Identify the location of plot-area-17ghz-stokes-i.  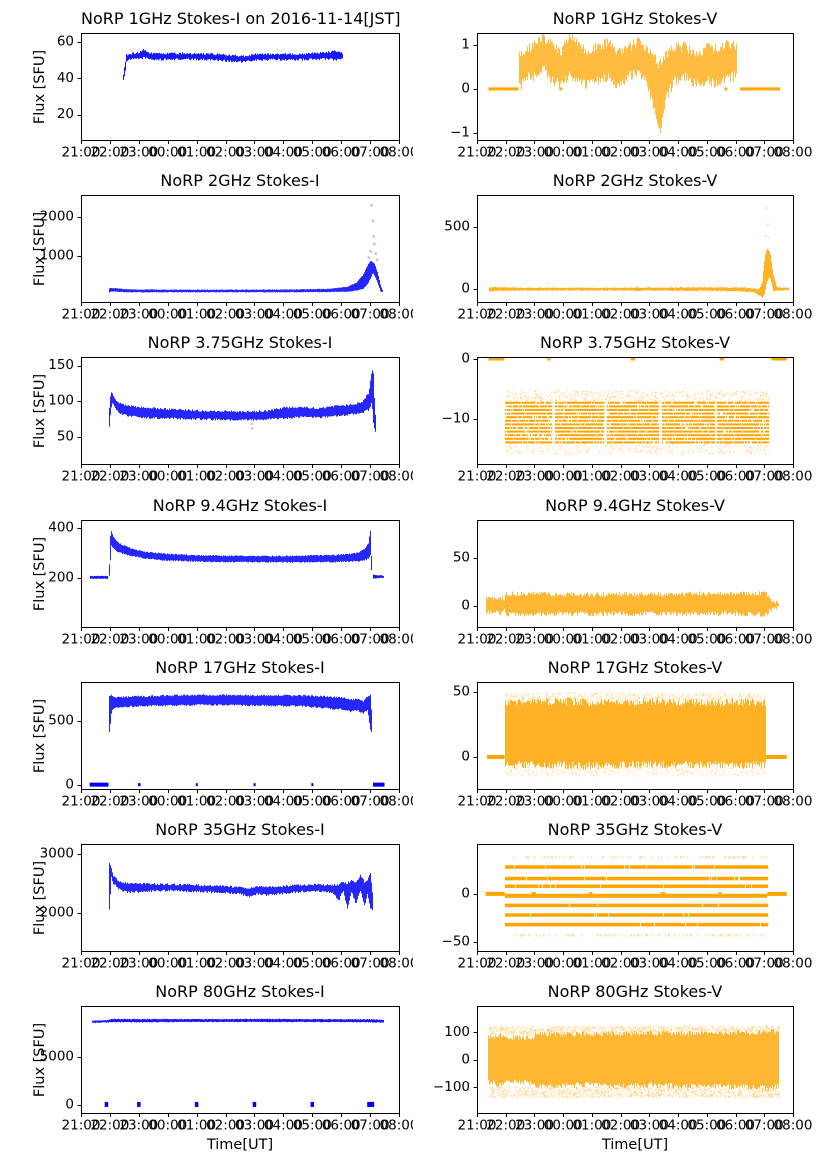
(206, 730).